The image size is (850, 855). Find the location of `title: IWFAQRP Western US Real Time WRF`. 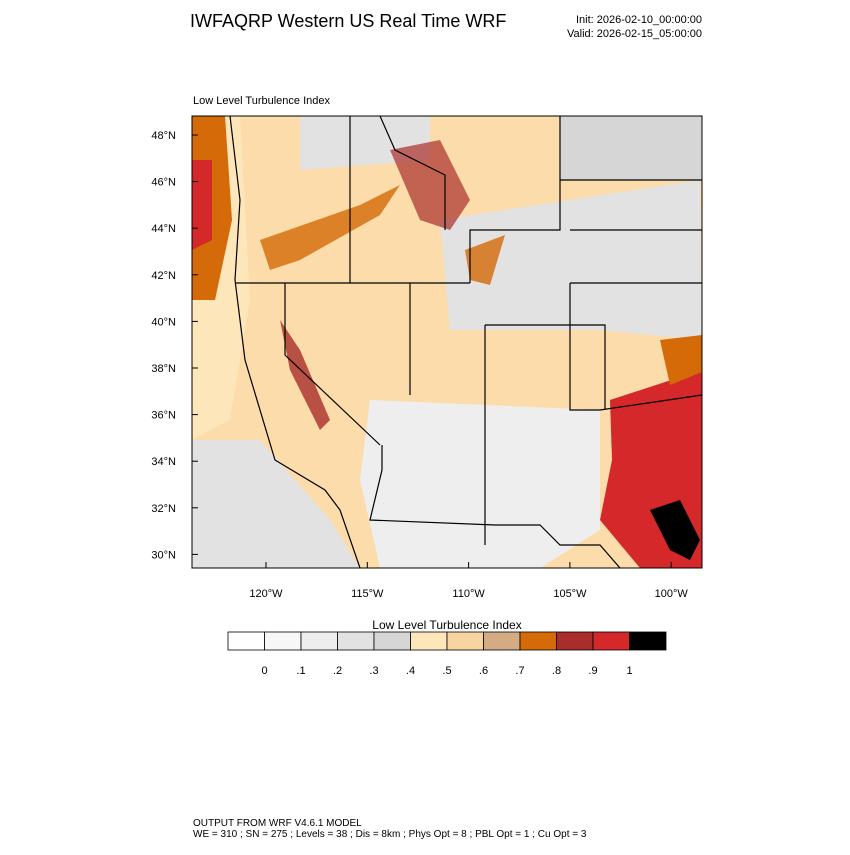

title: IWFAQRP Western US Real Time WRF is located at coordinates (348, 21).